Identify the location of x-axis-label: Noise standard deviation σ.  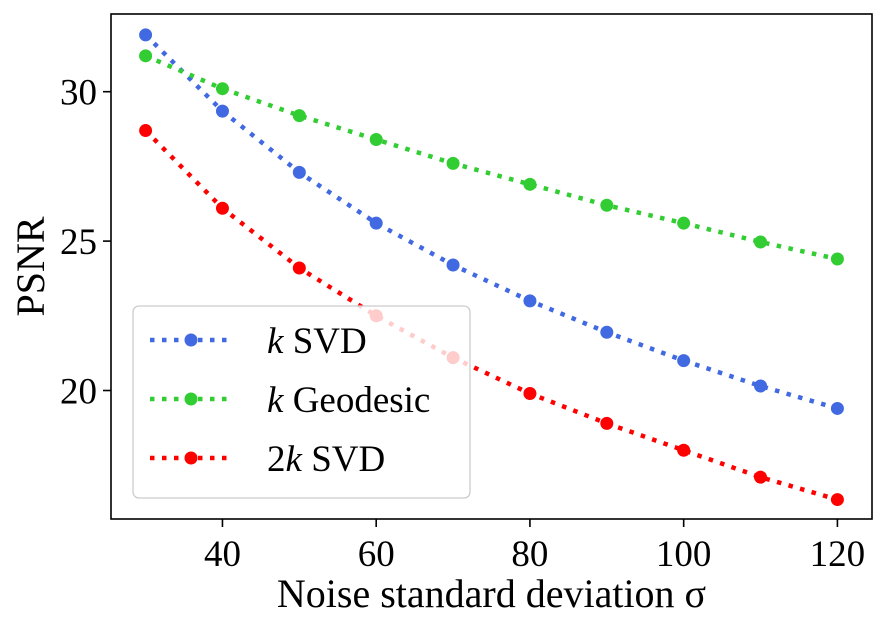
(491, 593).